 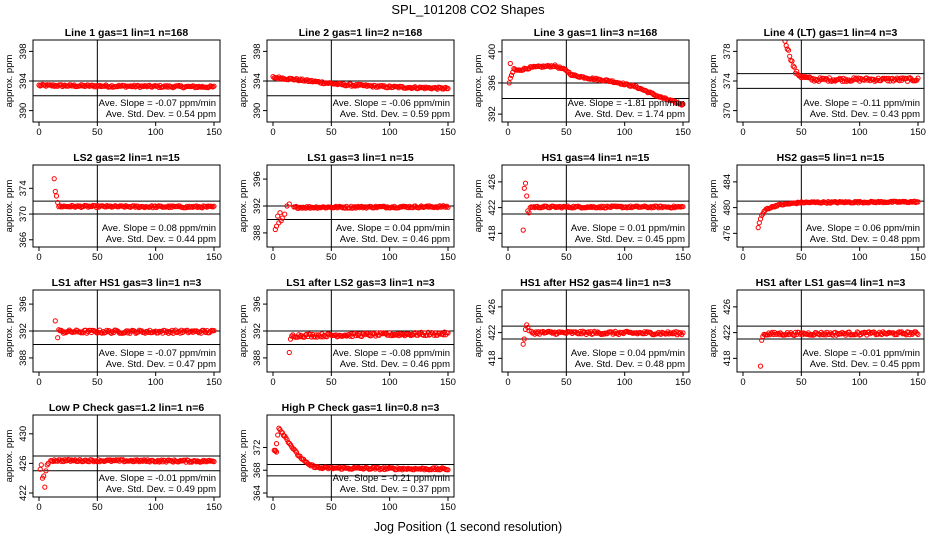 What do you see at coordinates (865, 364) in the screenshot?
I see `stddev-annotation: Ave. Std. Dev. = 0.45 ppm` at bounding box center [865, 364].